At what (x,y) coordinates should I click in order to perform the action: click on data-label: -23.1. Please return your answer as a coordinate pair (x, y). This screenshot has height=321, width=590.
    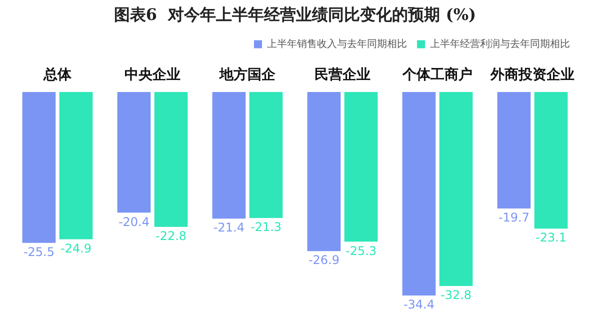
    Looking at the image, I should click on (551, 237).